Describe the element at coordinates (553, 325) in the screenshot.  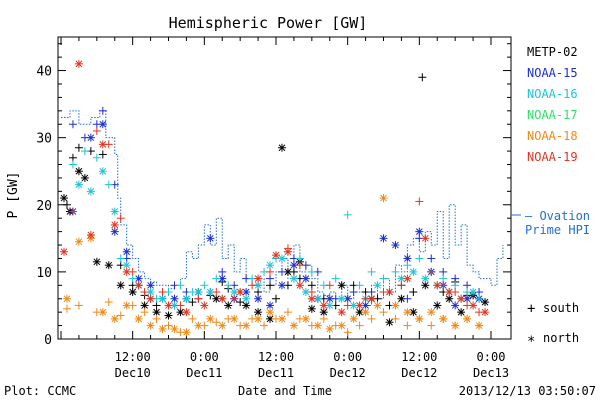
I see `marker-legend: + south * north` at that location.